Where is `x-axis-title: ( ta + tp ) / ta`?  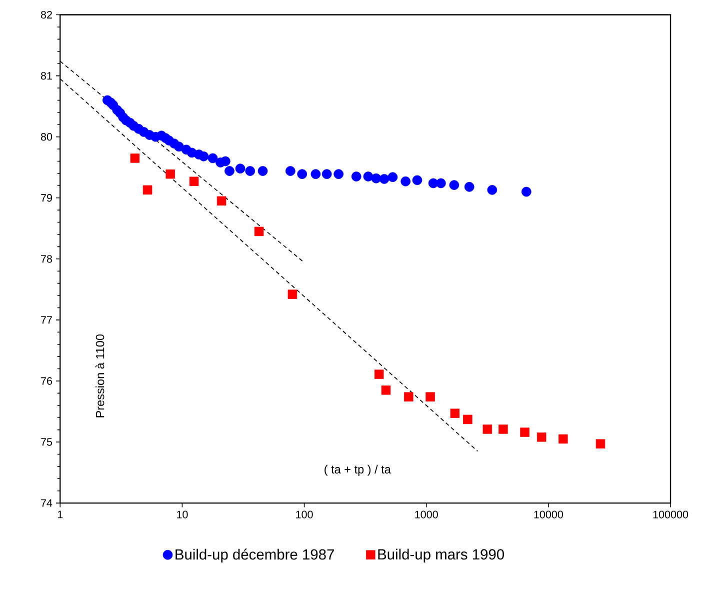
x-axis-title: ( ta + tp ) / ta is located at coordinates (357, 470).